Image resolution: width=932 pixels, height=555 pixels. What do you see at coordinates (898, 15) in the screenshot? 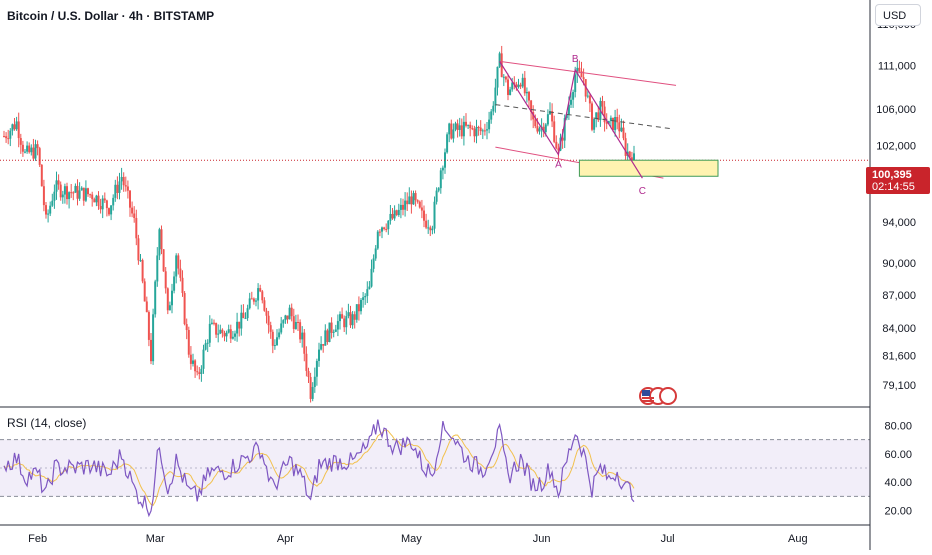
I see `currency-button: USD` at bounding box center [898, 15].